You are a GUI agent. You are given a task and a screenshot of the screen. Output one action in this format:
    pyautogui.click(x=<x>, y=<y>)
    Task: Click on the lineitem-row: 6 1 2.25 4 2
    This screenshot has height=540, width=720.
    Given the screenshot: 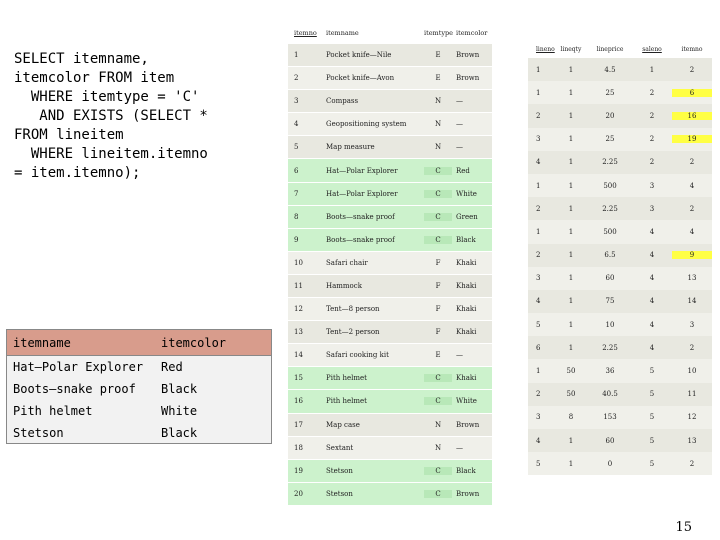 What is the action you would take?
    pyautogui.click(x=620, y=348)
    